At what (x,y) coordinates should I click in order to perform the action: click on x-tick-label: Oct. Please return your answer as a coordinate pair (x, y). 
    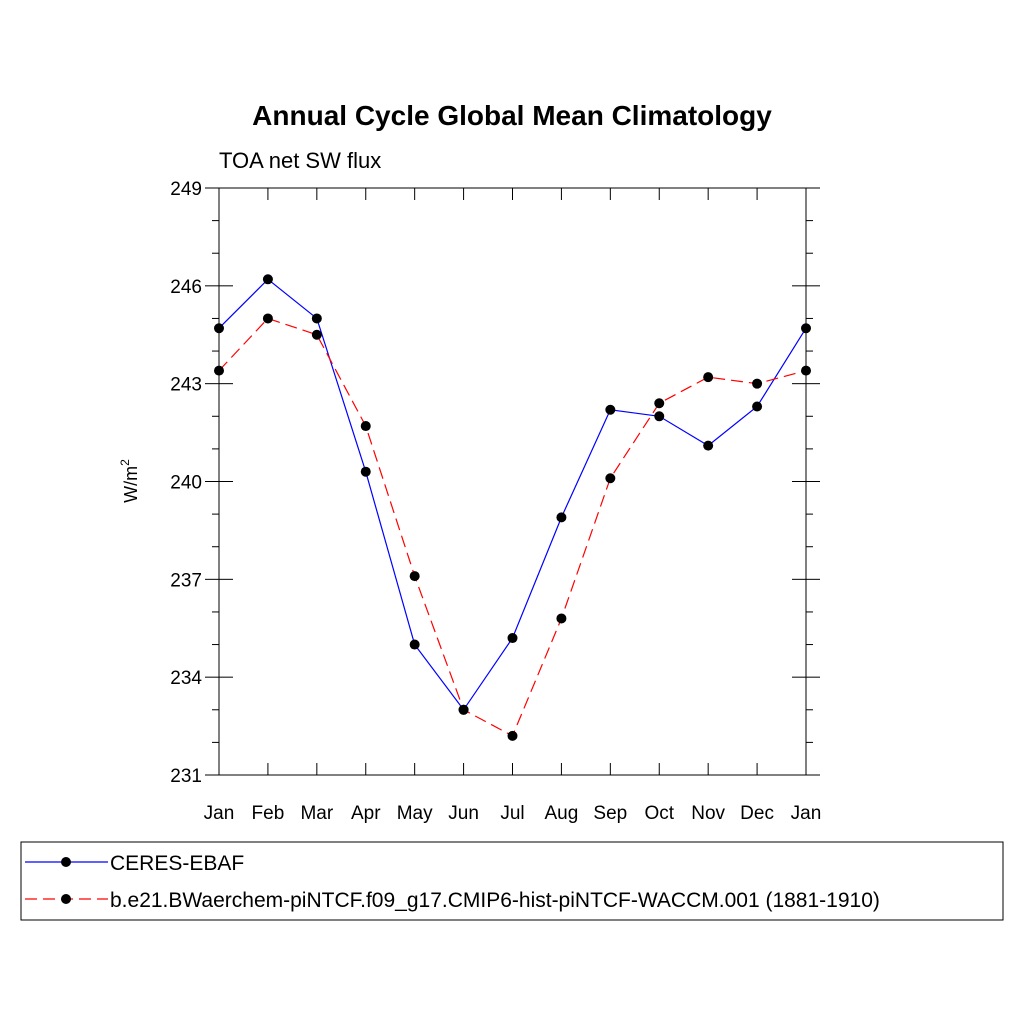
    Looking at the image, I should click on (659, 813).